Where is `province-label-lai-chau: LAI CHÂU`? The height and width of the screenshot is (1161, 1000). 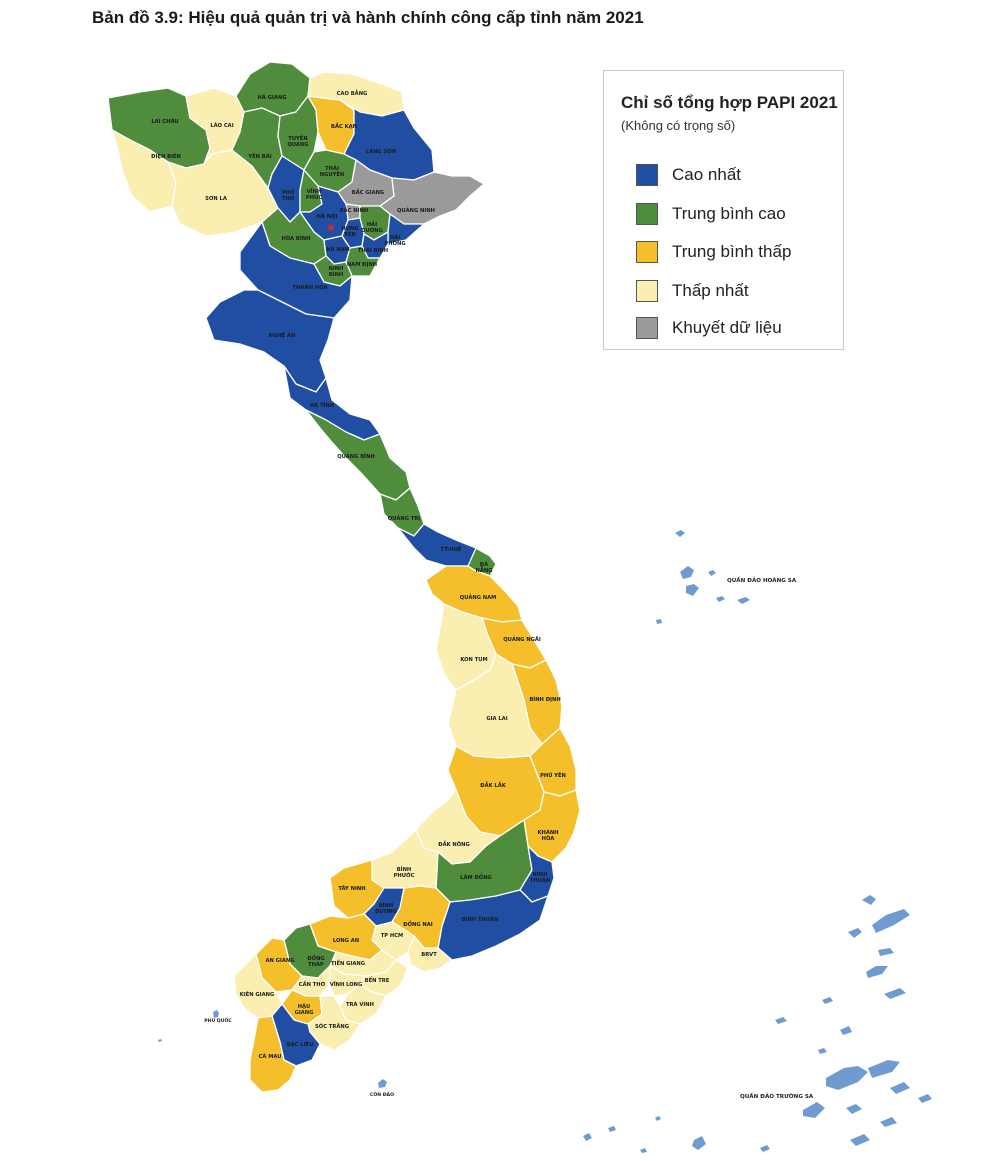 province-label-lai-chau: LAI CHÂU is located at coordinates (164, 121).